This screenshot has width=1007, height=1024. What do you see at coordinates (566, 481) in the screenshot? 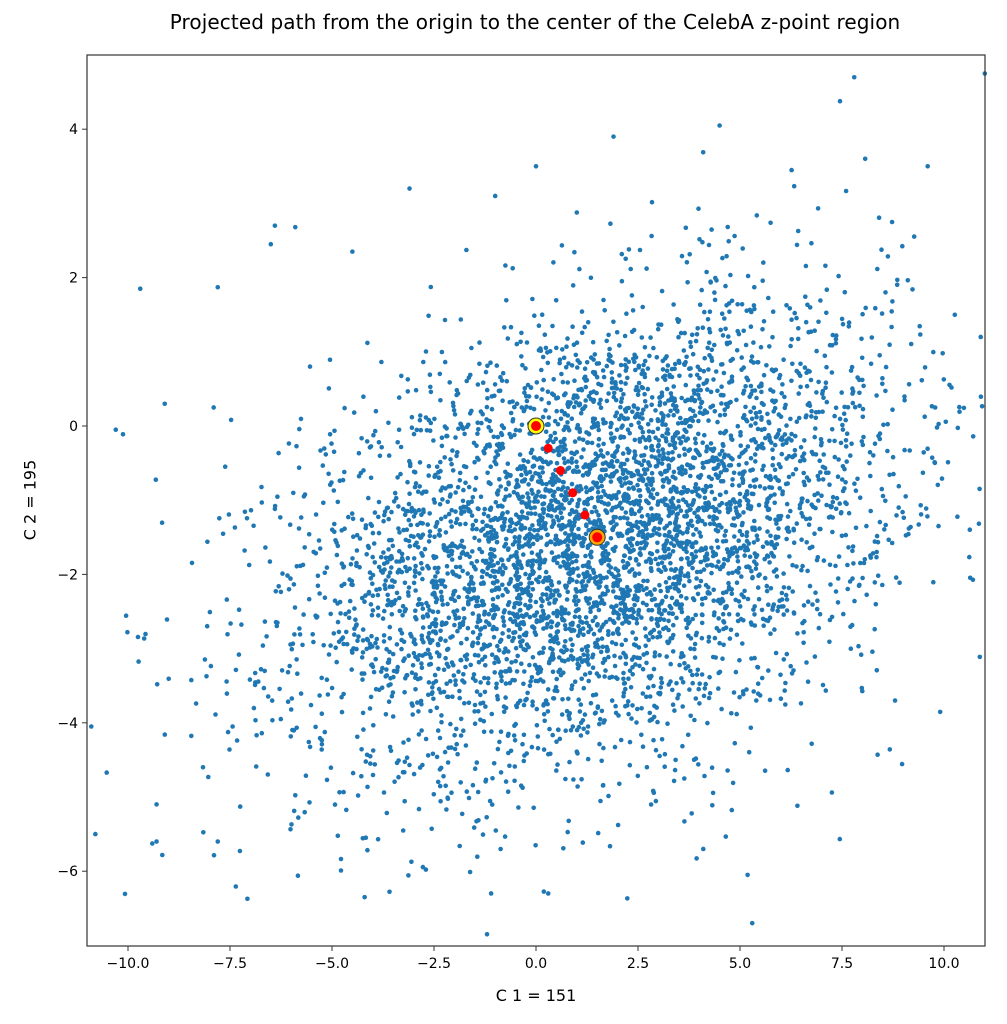
I see `projected-path-points` at bounding box center [566, 481].